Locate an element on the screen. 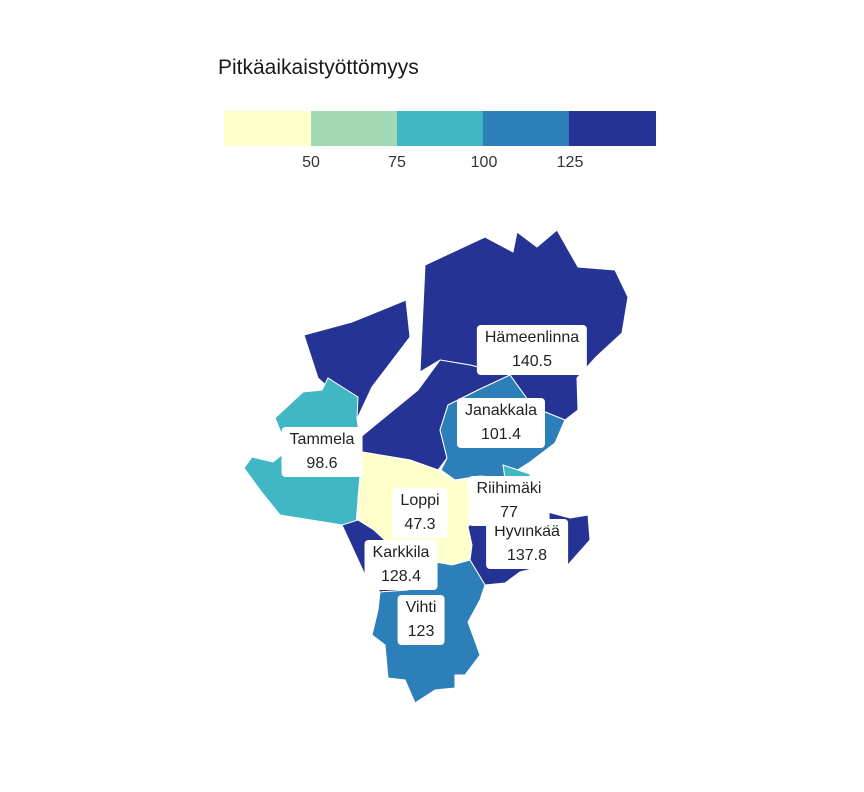  label-value: 101.4 is located at coordinates (501, 434).